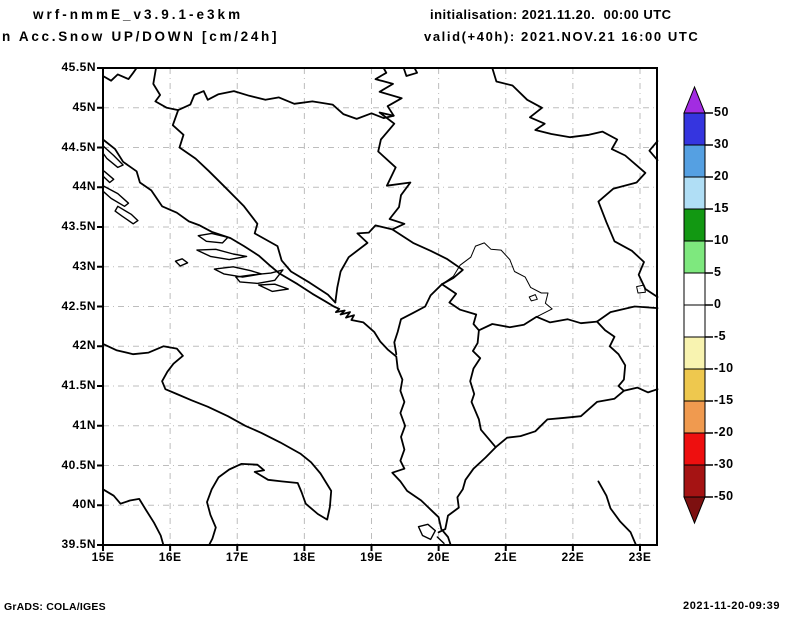 Image resolution: width=800 pixels, height=618 pixels. What do you see at coordinates (138, 14) in the screenshot?
I see `model-title: wrf-nmmE_v3.9.1-e3km` at bounding box center [138, 14].